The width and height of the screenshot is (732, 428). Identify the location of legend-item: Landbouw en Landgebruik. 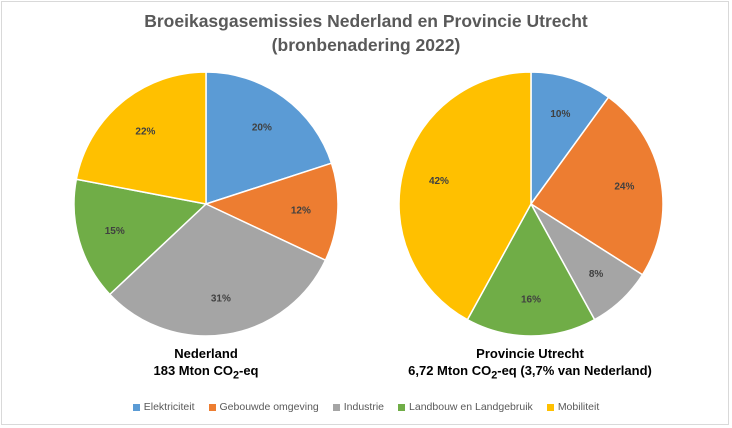
(465, 407).